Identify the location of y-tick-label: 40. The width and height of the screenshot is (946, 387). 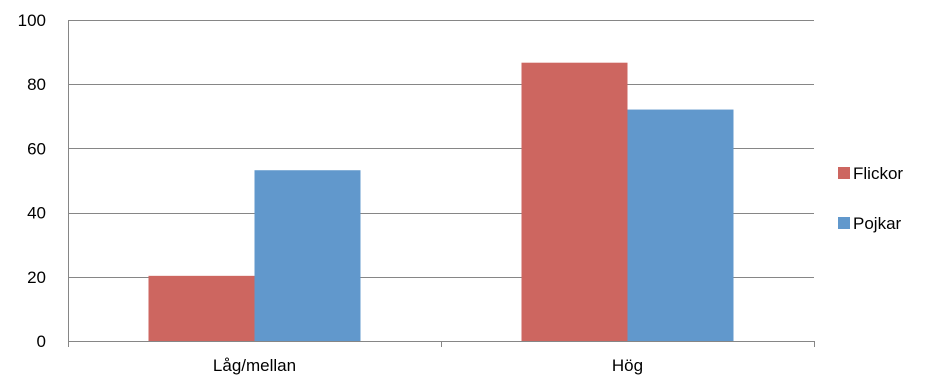
(36, 213).